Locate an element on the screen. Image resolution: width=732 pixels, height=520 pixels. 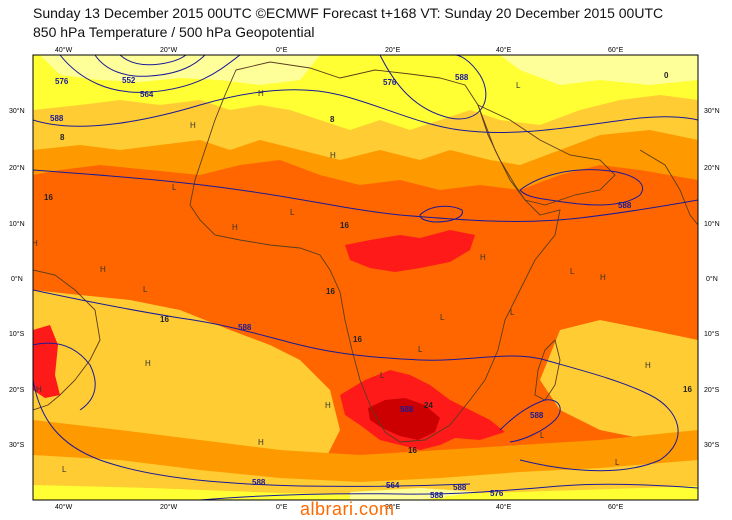
top-tick-40w: 40°W is located at coordinates (64, 50).